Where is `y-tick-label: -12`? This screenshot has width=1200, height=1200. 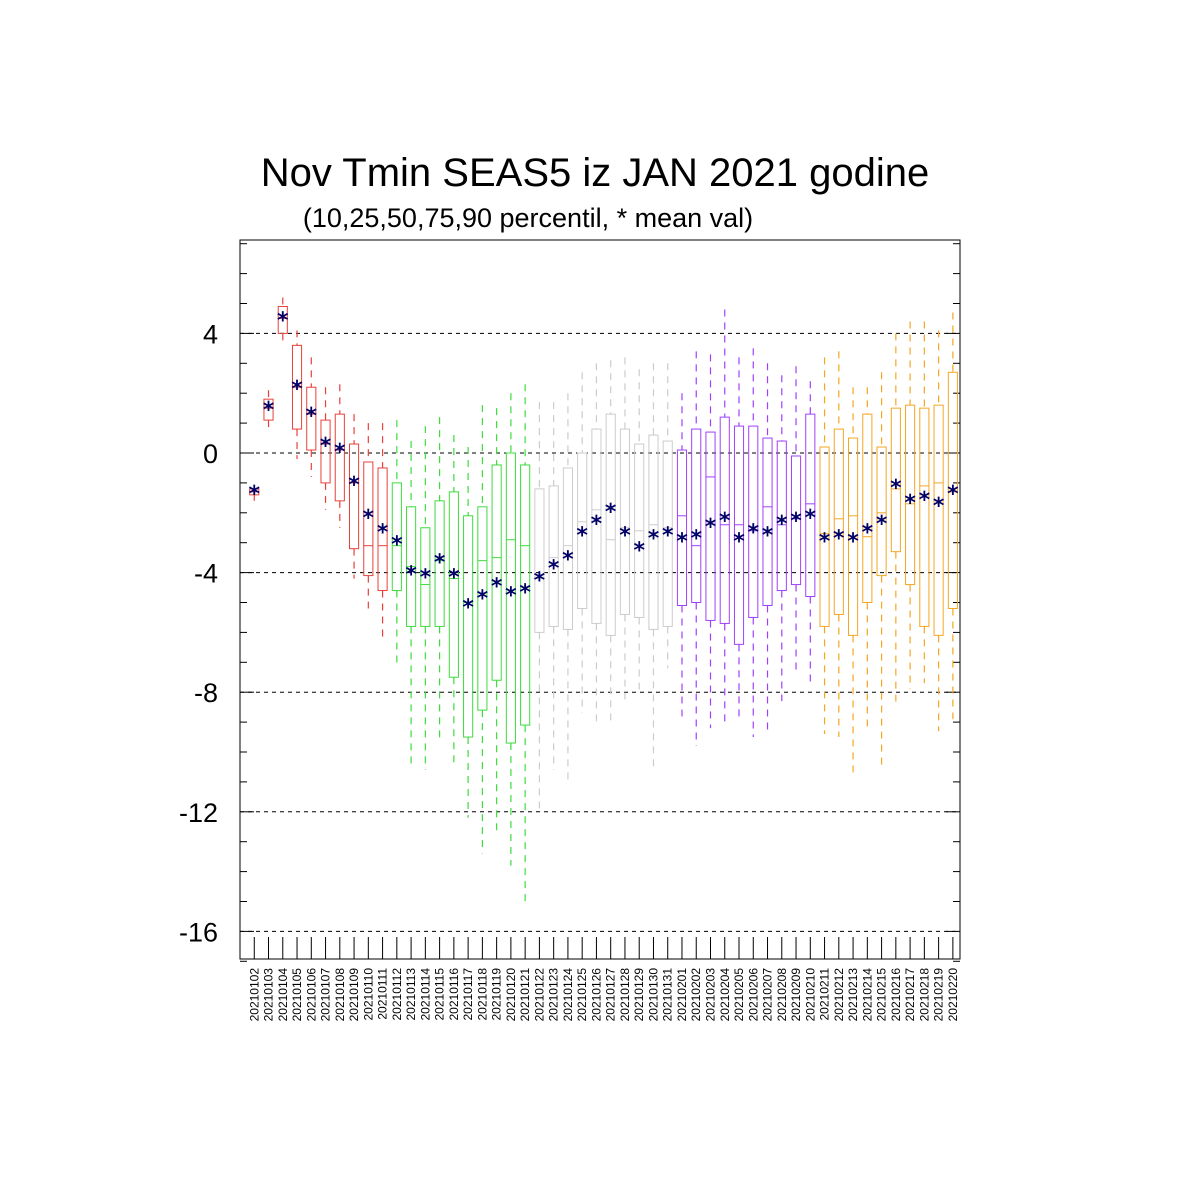 y-tick-label: -12 is located at coordinates (198, 813).